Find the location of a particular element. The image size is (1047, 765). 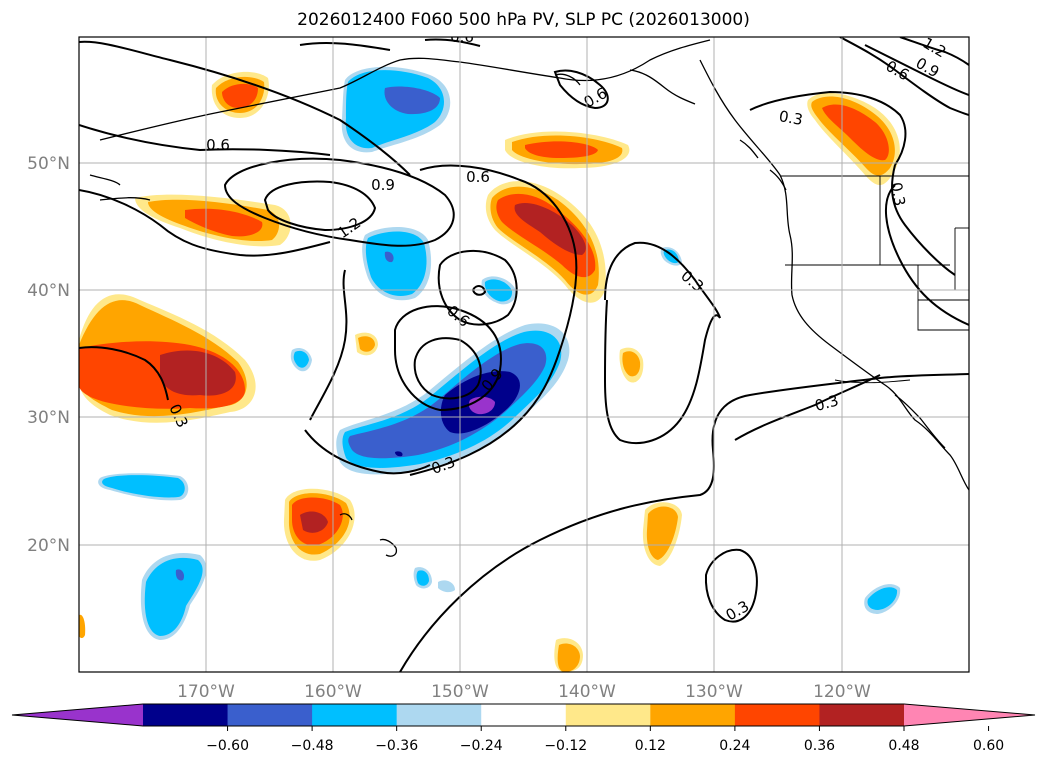

colorbar-tick-label: −0.48 is located at coordinates (312, 746).